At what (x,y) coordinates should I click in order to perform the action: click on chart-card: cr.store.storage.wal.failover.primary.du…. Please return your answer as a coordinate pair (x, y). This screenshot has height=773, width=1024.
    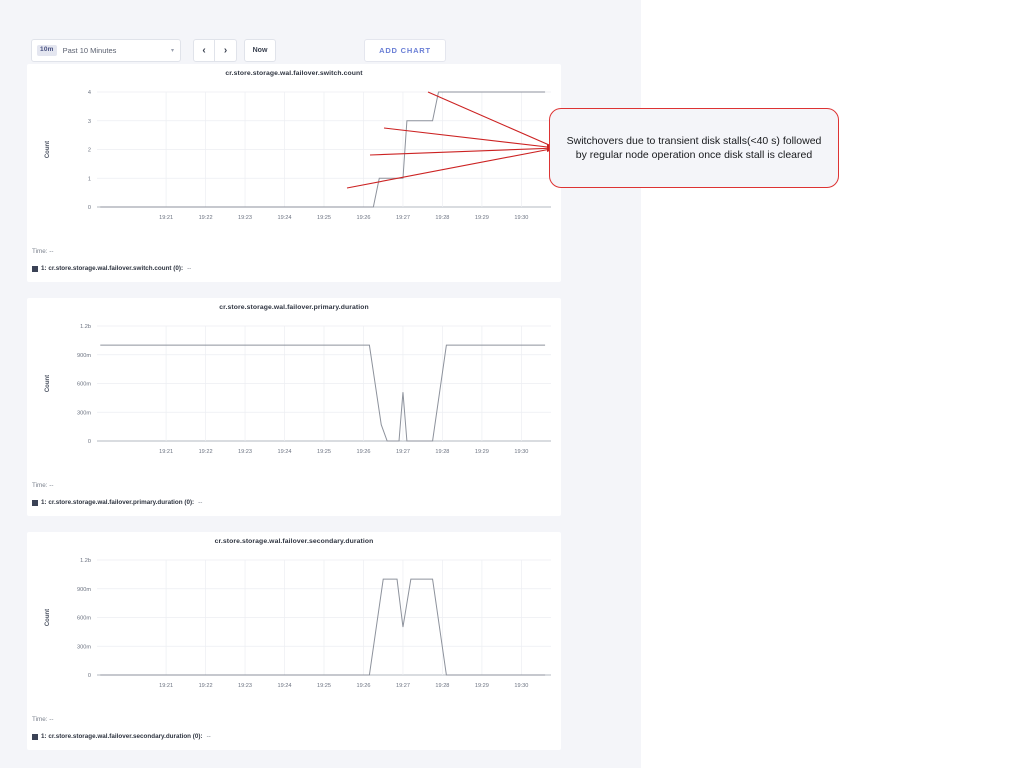
    Looking at the image, I should click on (294, 407).